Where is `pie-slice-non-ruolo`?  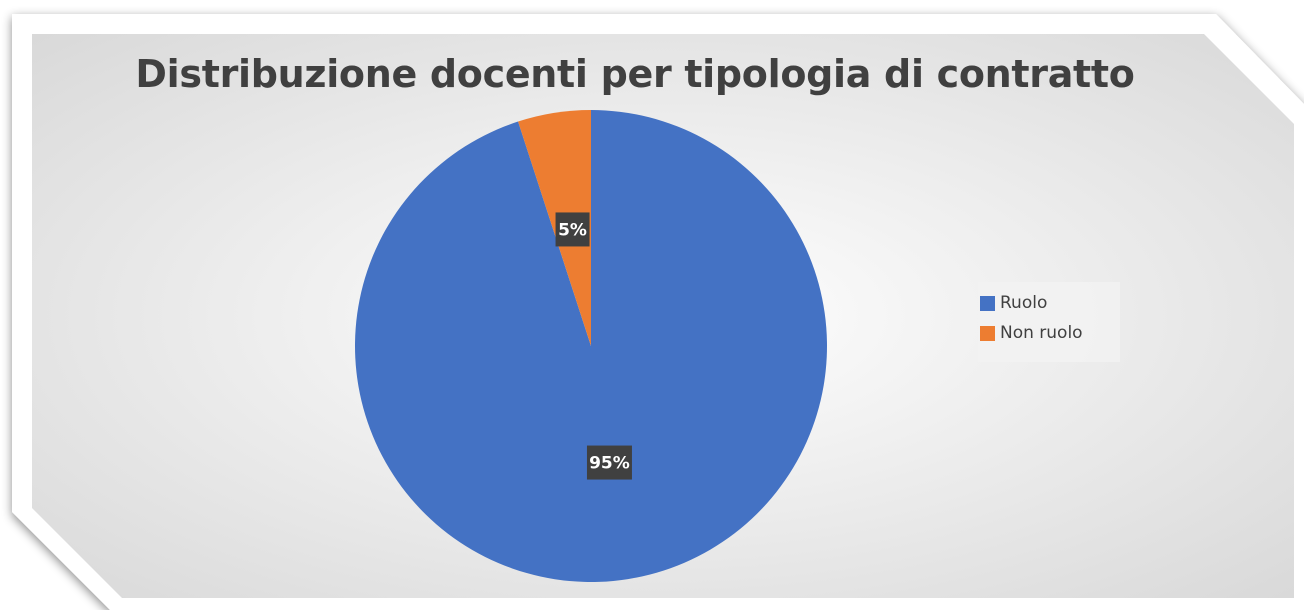
pie-slice-non-ruolo is located at coordinates (554, 228).